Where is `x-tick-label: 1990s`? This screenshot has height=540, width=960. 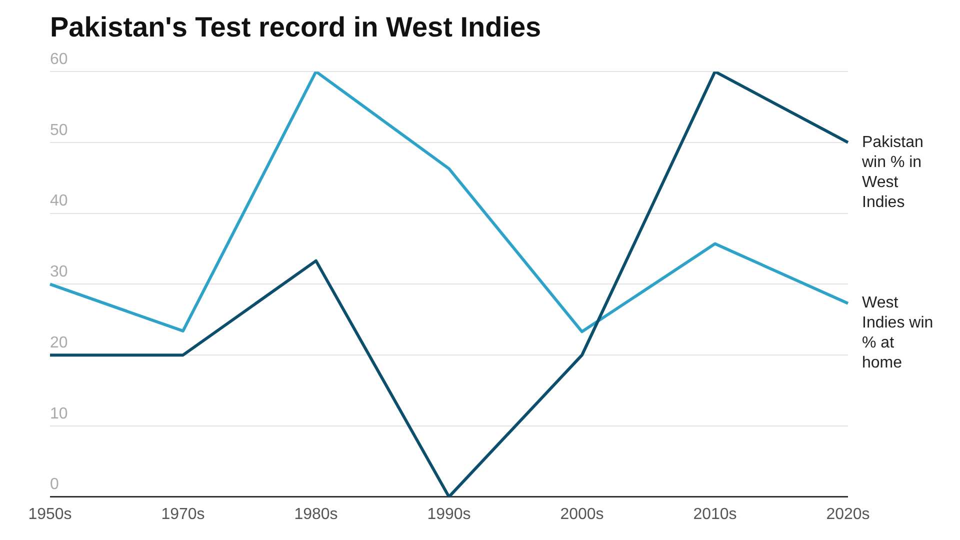 x-tick-label: 1990s is located at coordinates (449, 514).